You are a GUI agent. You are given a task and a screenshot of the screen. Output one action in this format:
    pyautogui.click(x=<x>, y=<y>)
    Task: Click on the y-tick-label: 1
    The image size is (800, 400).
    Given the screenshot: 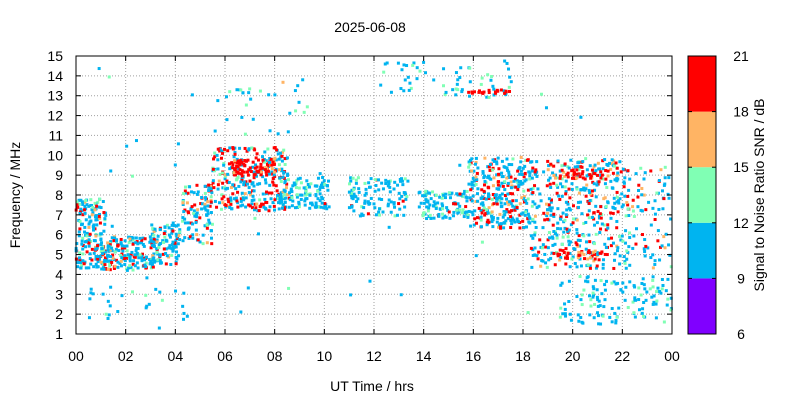 What is the action you would take?
    pyautogui.click(x=59, y=334)
    